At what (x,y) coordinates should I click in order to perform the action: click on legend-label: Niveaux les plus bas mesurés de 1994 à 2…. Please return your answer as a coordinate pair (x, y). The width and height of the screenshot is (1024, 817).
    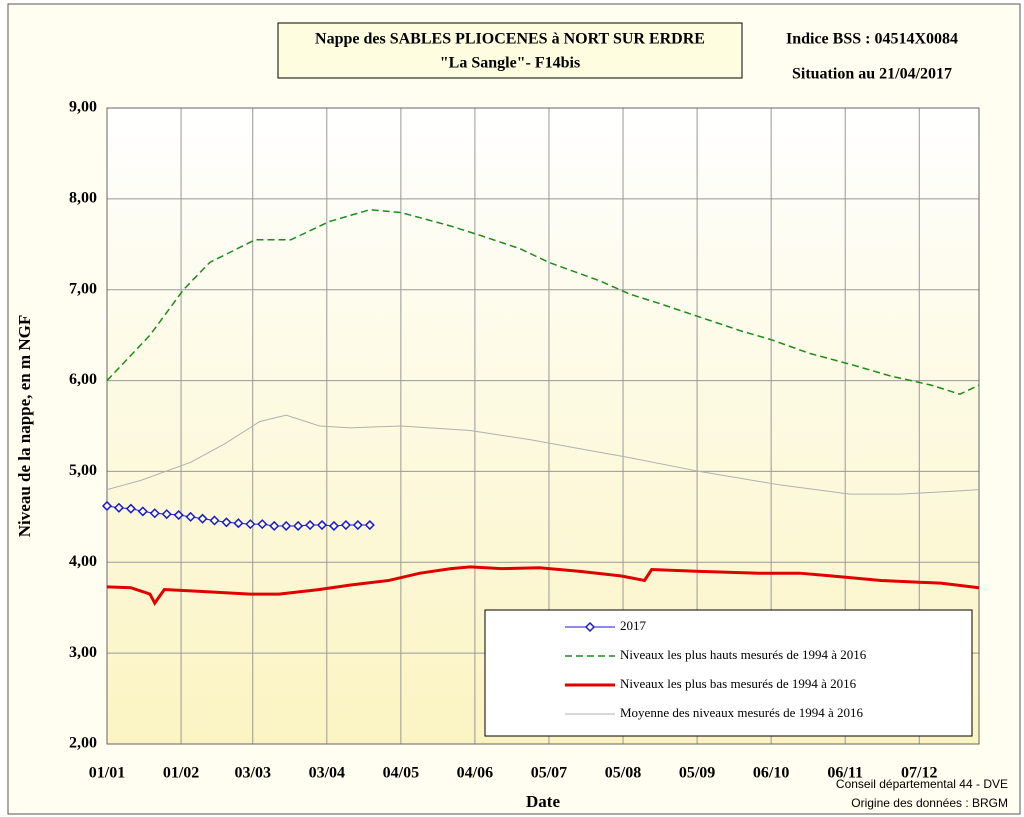
    Looking at the image, I should click on (738, 683).